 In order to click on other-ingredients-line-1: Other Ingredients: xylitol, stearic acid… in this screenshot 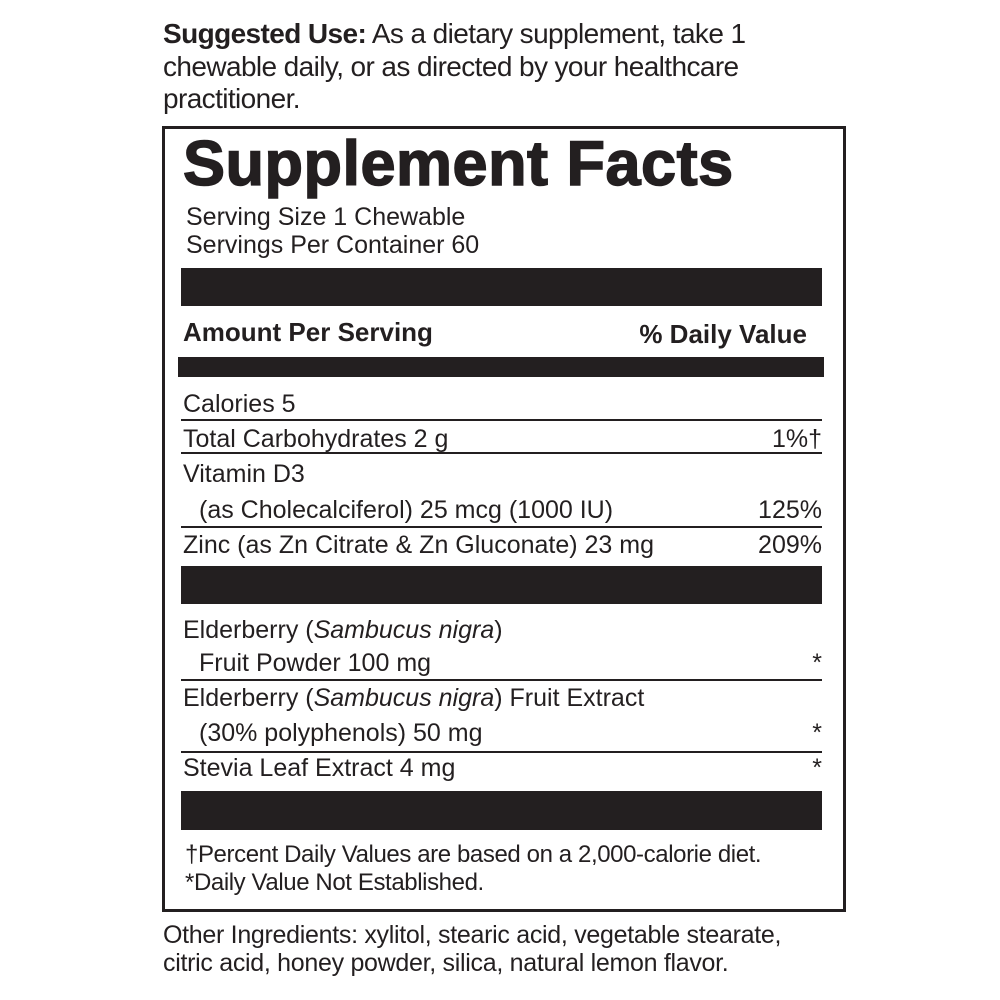, I will do `click(472, 935)`.